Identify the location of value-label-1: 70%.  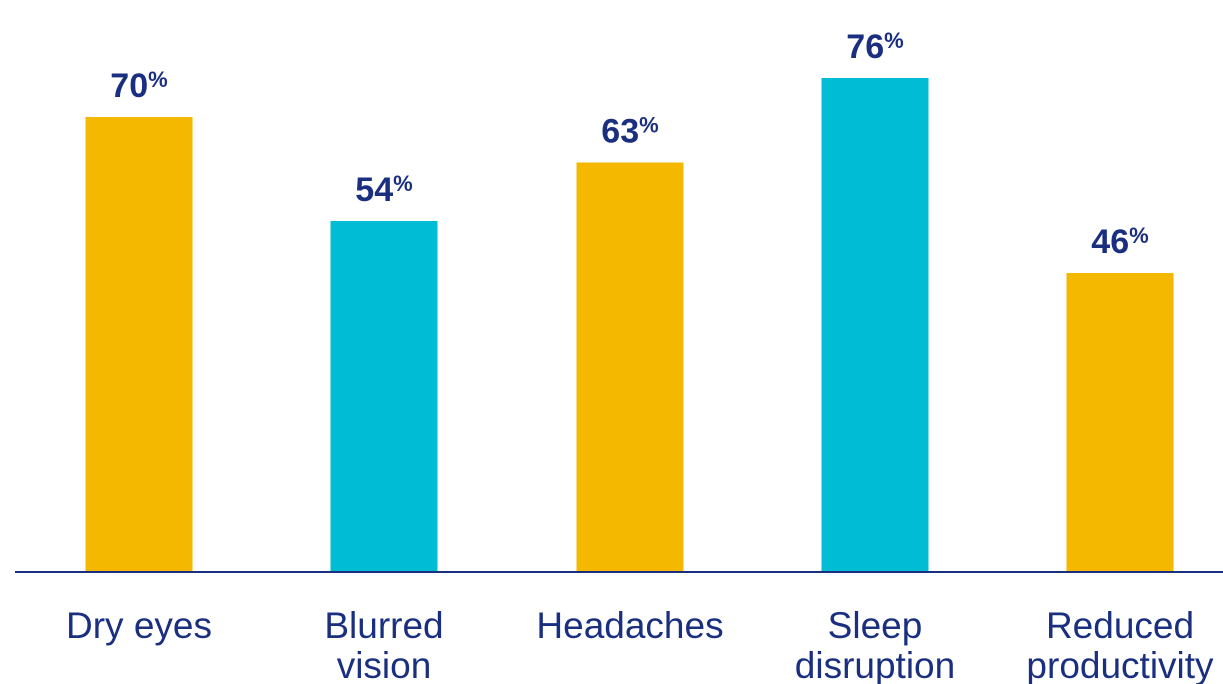
(138, 86).